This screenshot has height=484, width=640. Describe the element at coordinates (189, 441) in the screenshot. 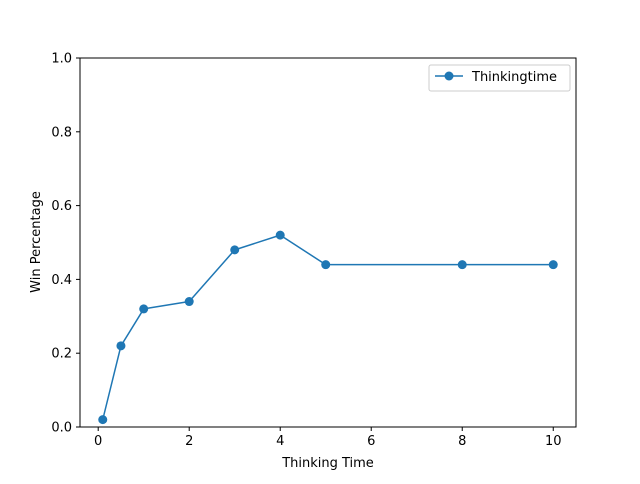

I see `x-tick-label: 2` at that location.